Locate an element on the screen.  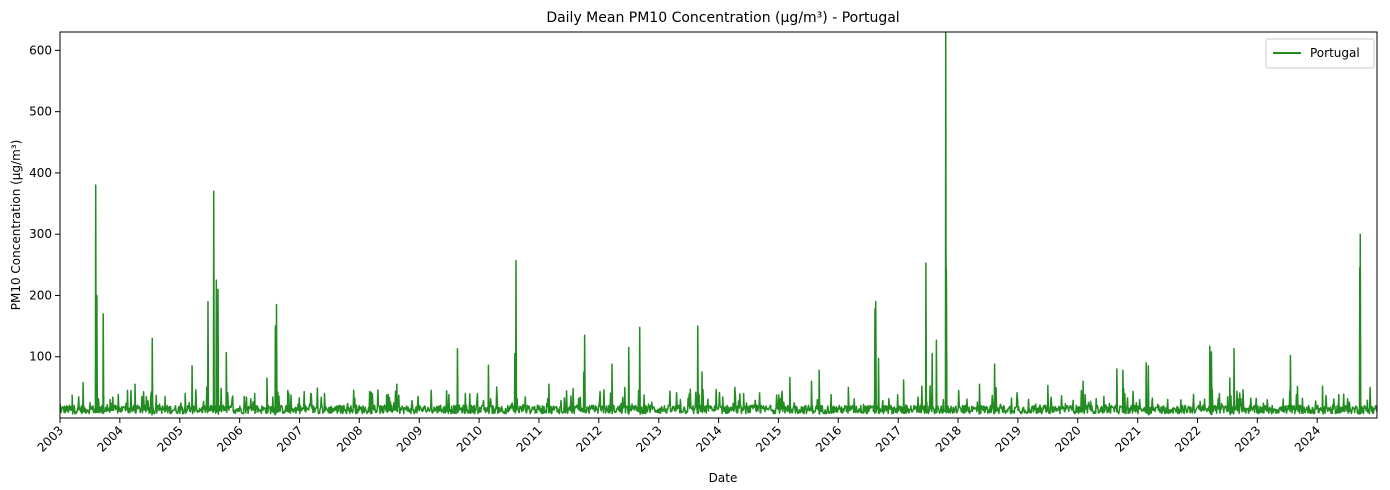
y-axis: 100 200 300 400 500 600 is located at coordinates (44, 203).